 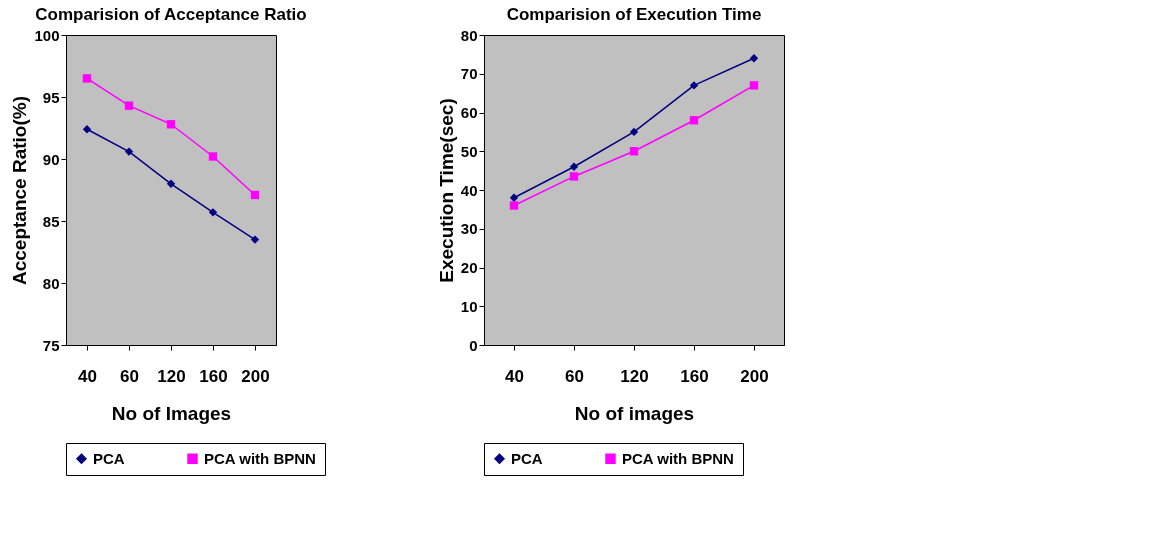 I want to click on y-tick-label: 100, so click(x=47, y=35).